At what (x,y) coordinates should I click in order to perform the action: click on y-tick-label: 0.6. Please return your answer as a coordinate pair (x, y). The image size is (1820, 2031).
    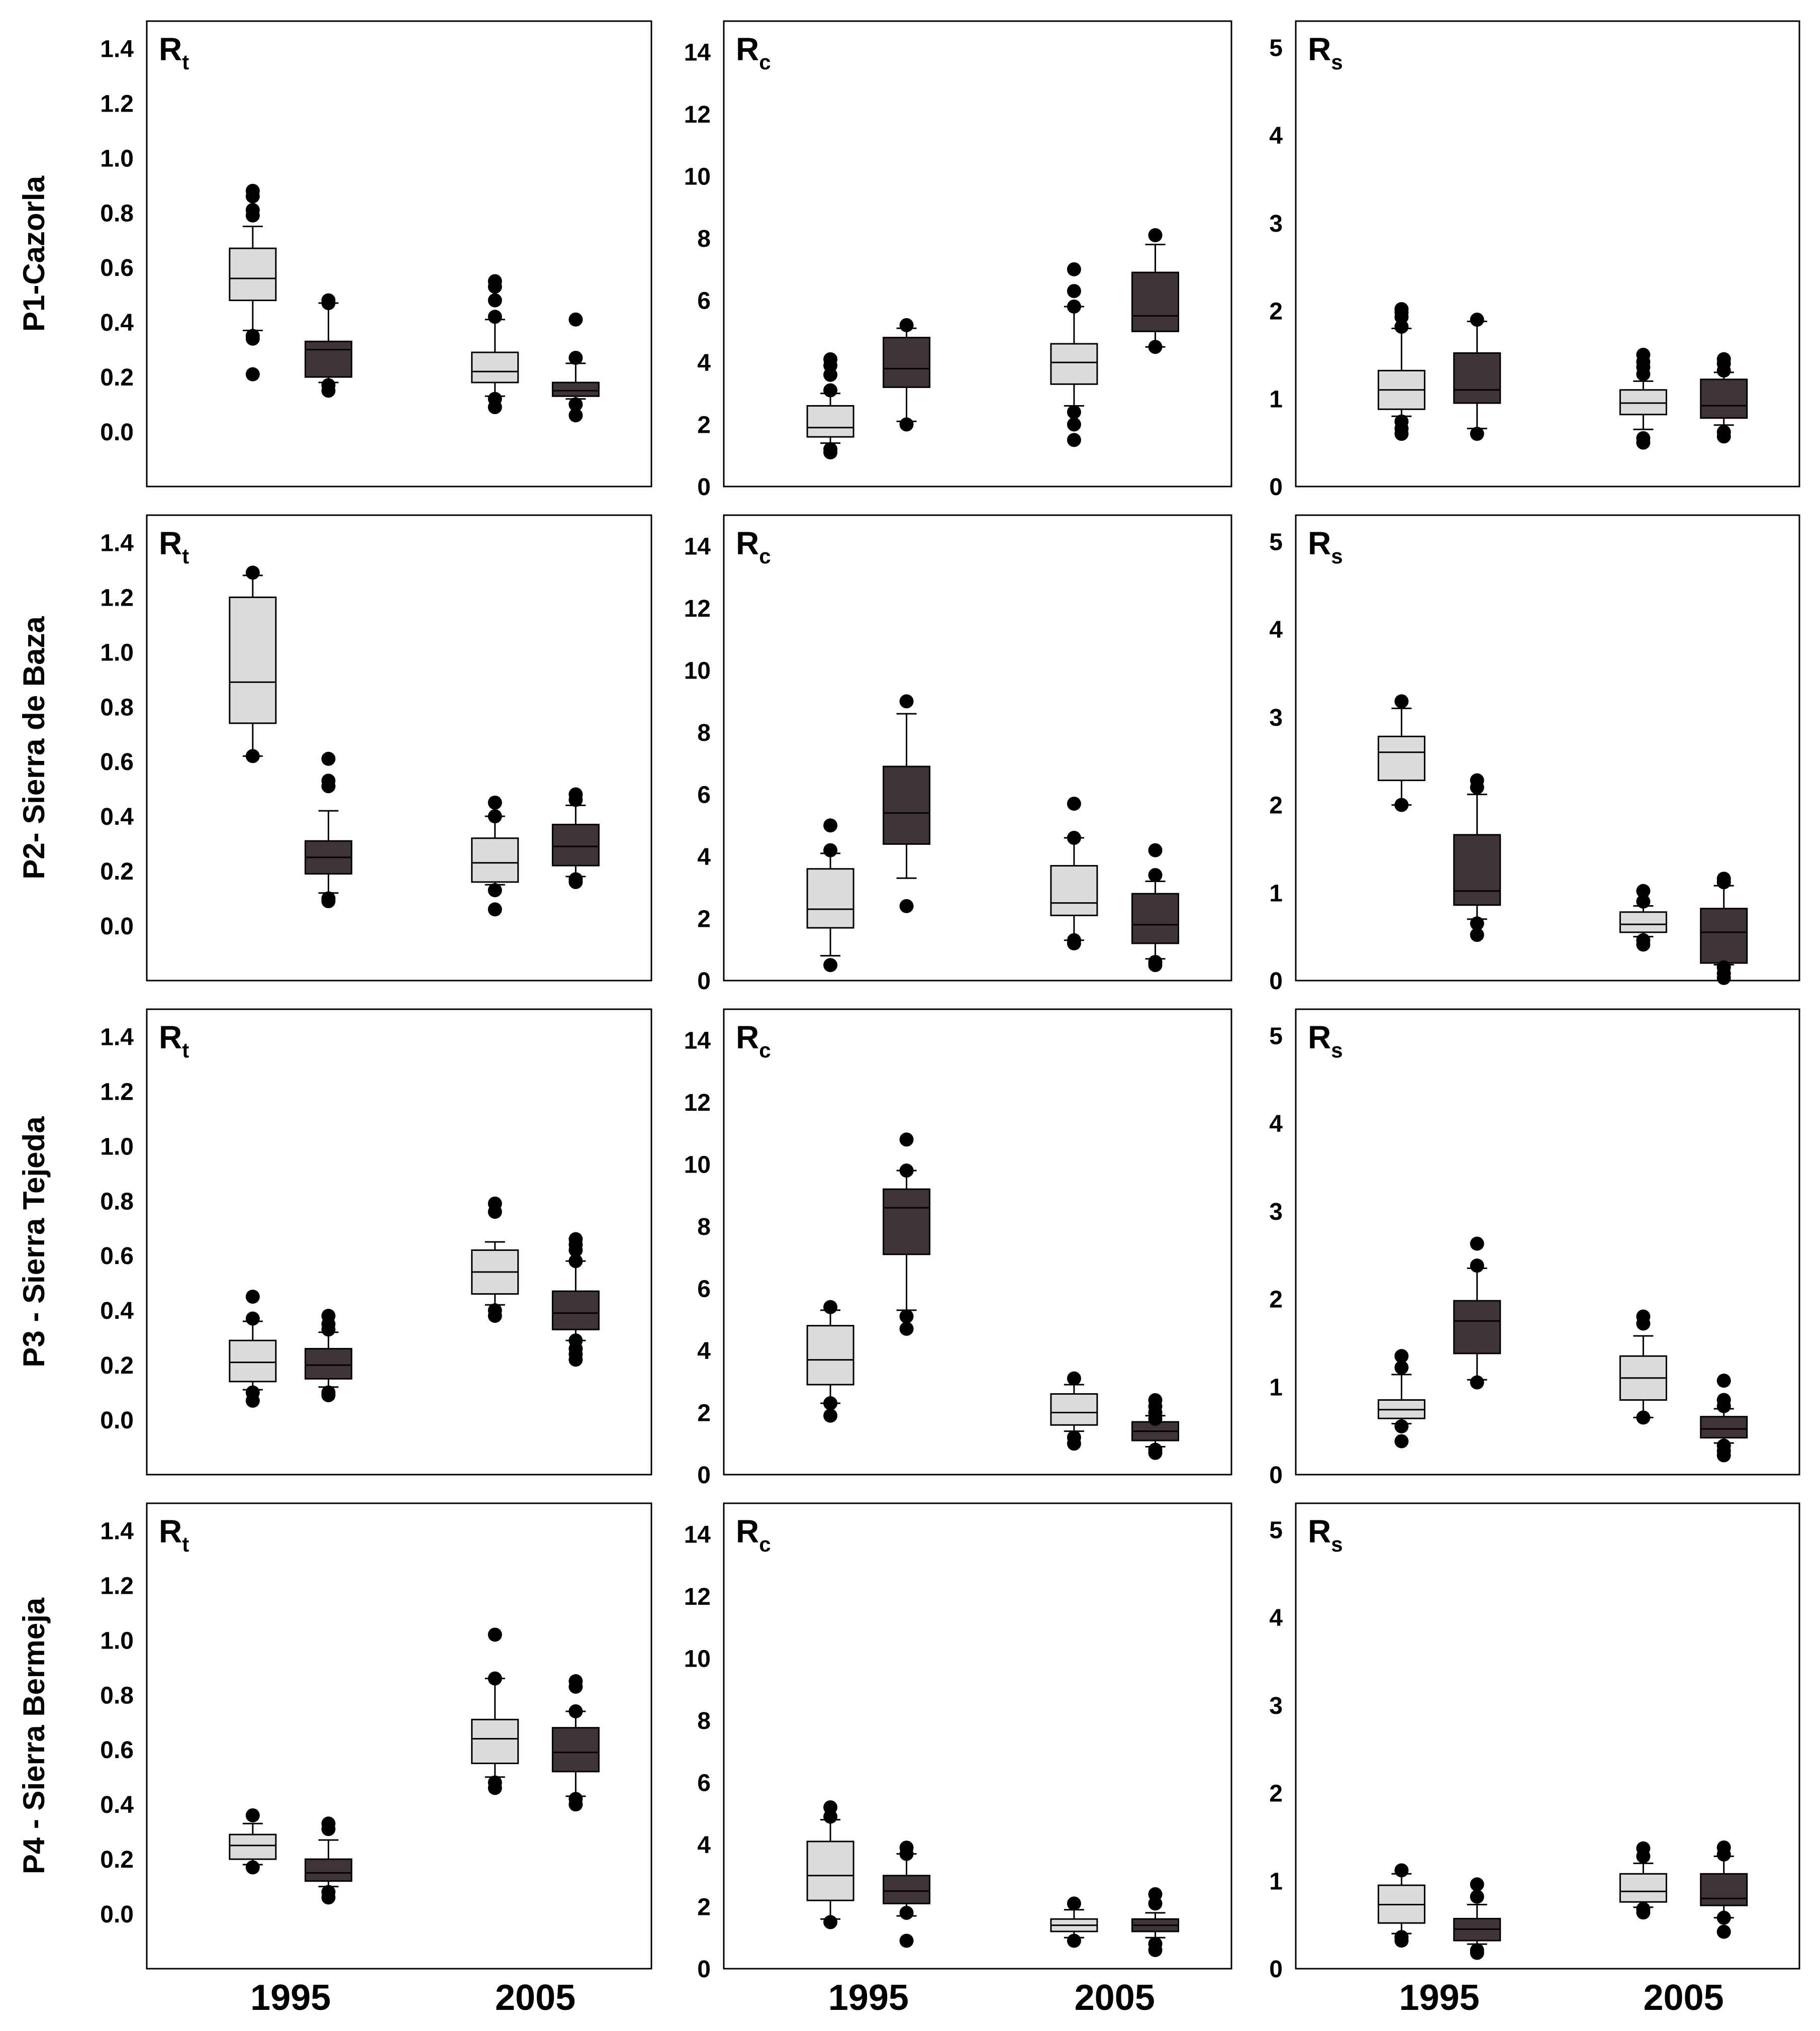
    Looking at the image, I should click on (117, 268).